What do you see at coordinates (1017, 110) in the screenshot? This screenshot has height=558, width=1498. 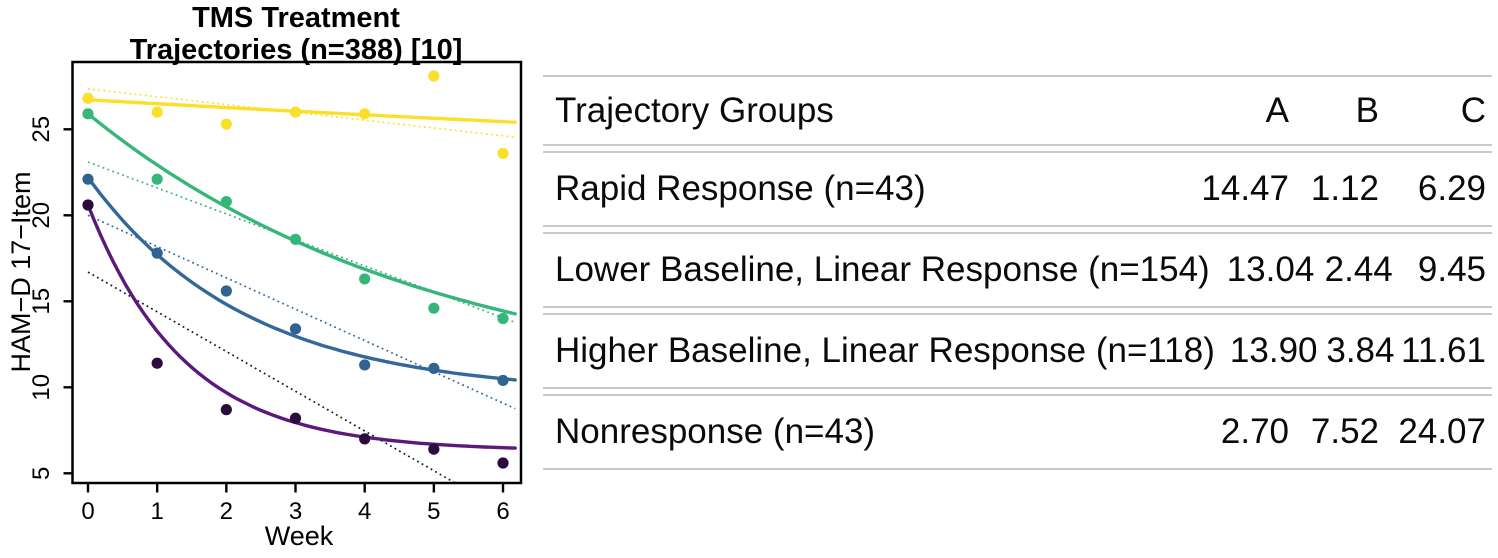 I see `table-header-row: Trajectory Groups A B C` at bounding box center [1017, 110].